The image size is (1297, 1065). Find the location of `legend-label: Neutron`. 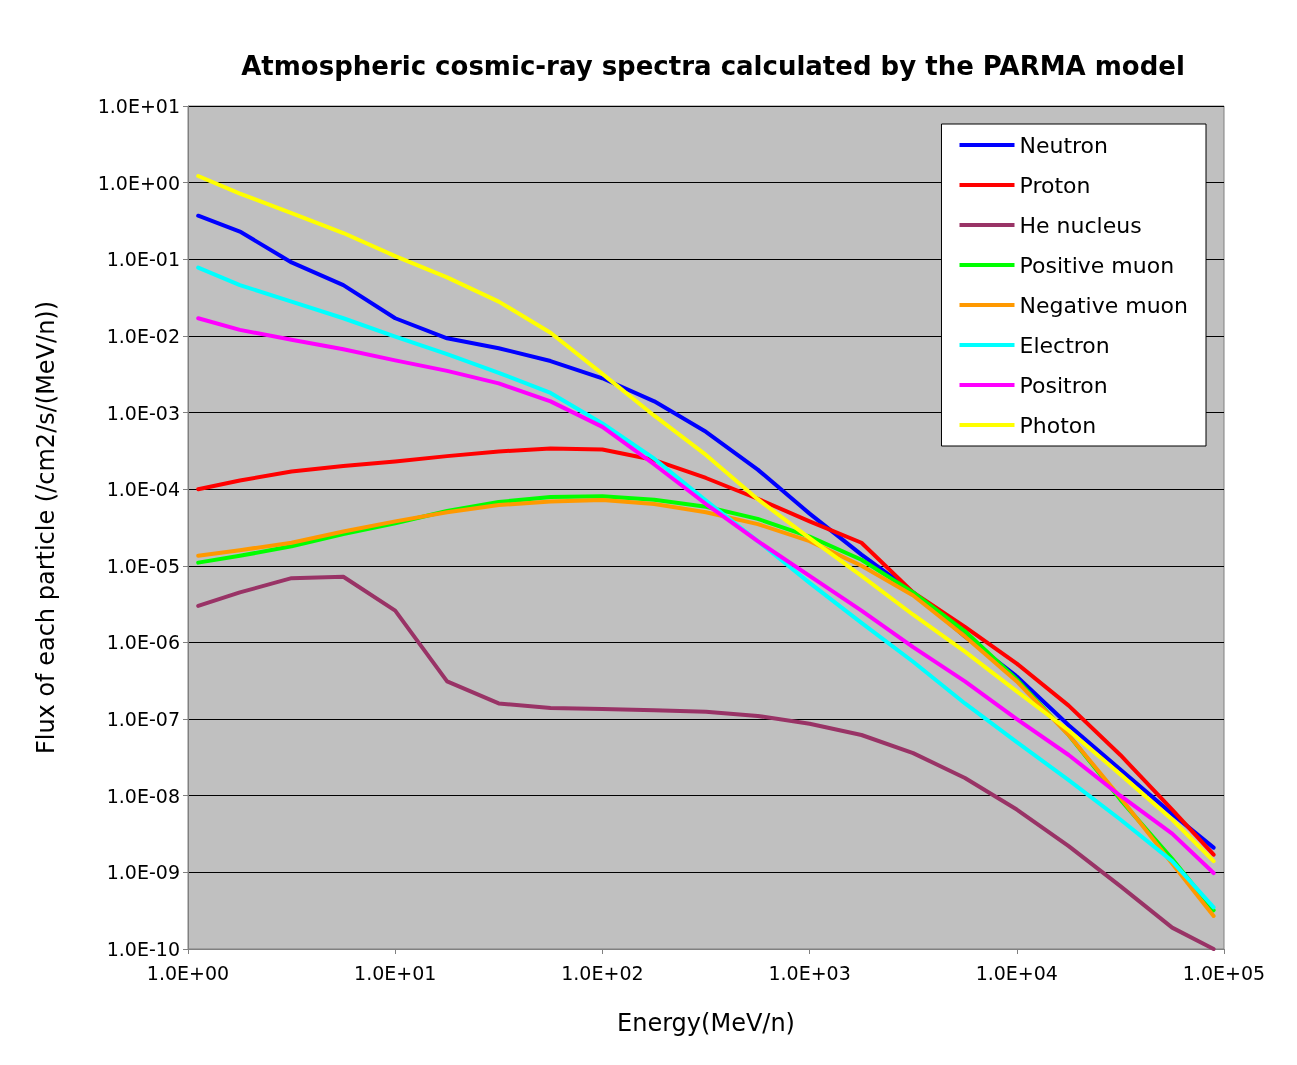

legend-label: Neutron is located at coordinates (1064, 145).